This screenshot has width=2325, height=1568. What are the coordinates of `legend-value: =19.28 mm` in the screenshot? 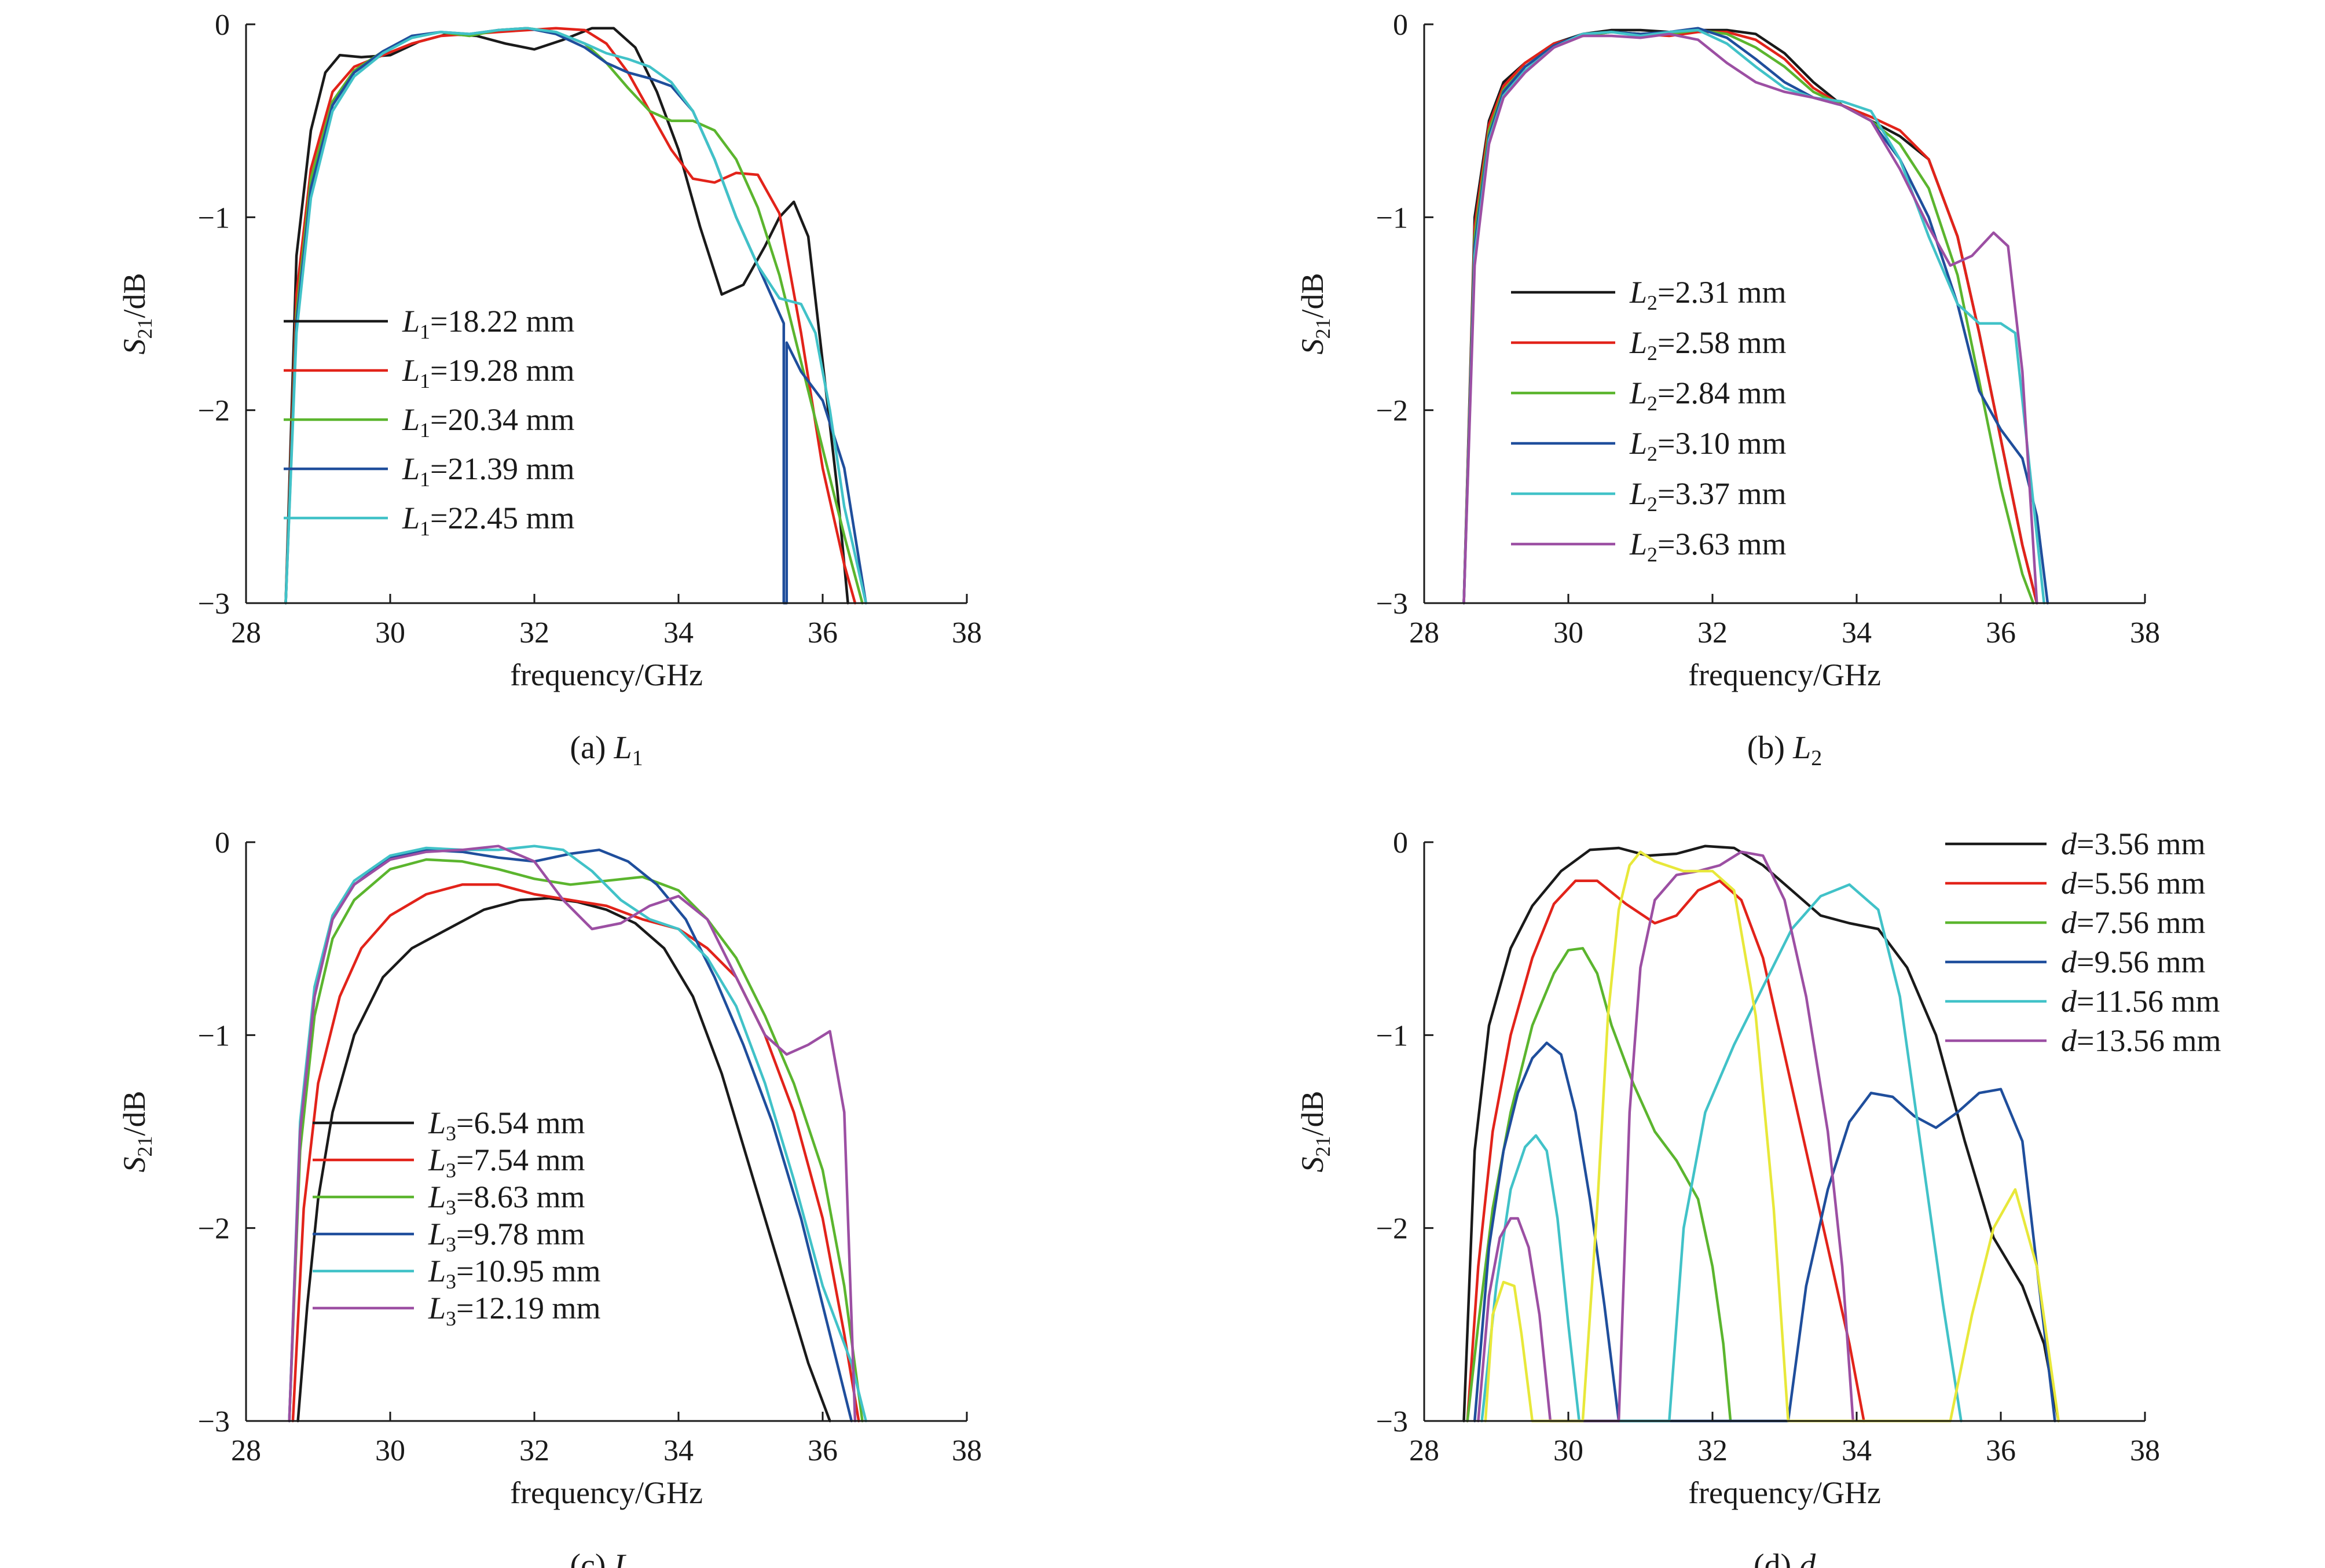 It's located at (502, 370).